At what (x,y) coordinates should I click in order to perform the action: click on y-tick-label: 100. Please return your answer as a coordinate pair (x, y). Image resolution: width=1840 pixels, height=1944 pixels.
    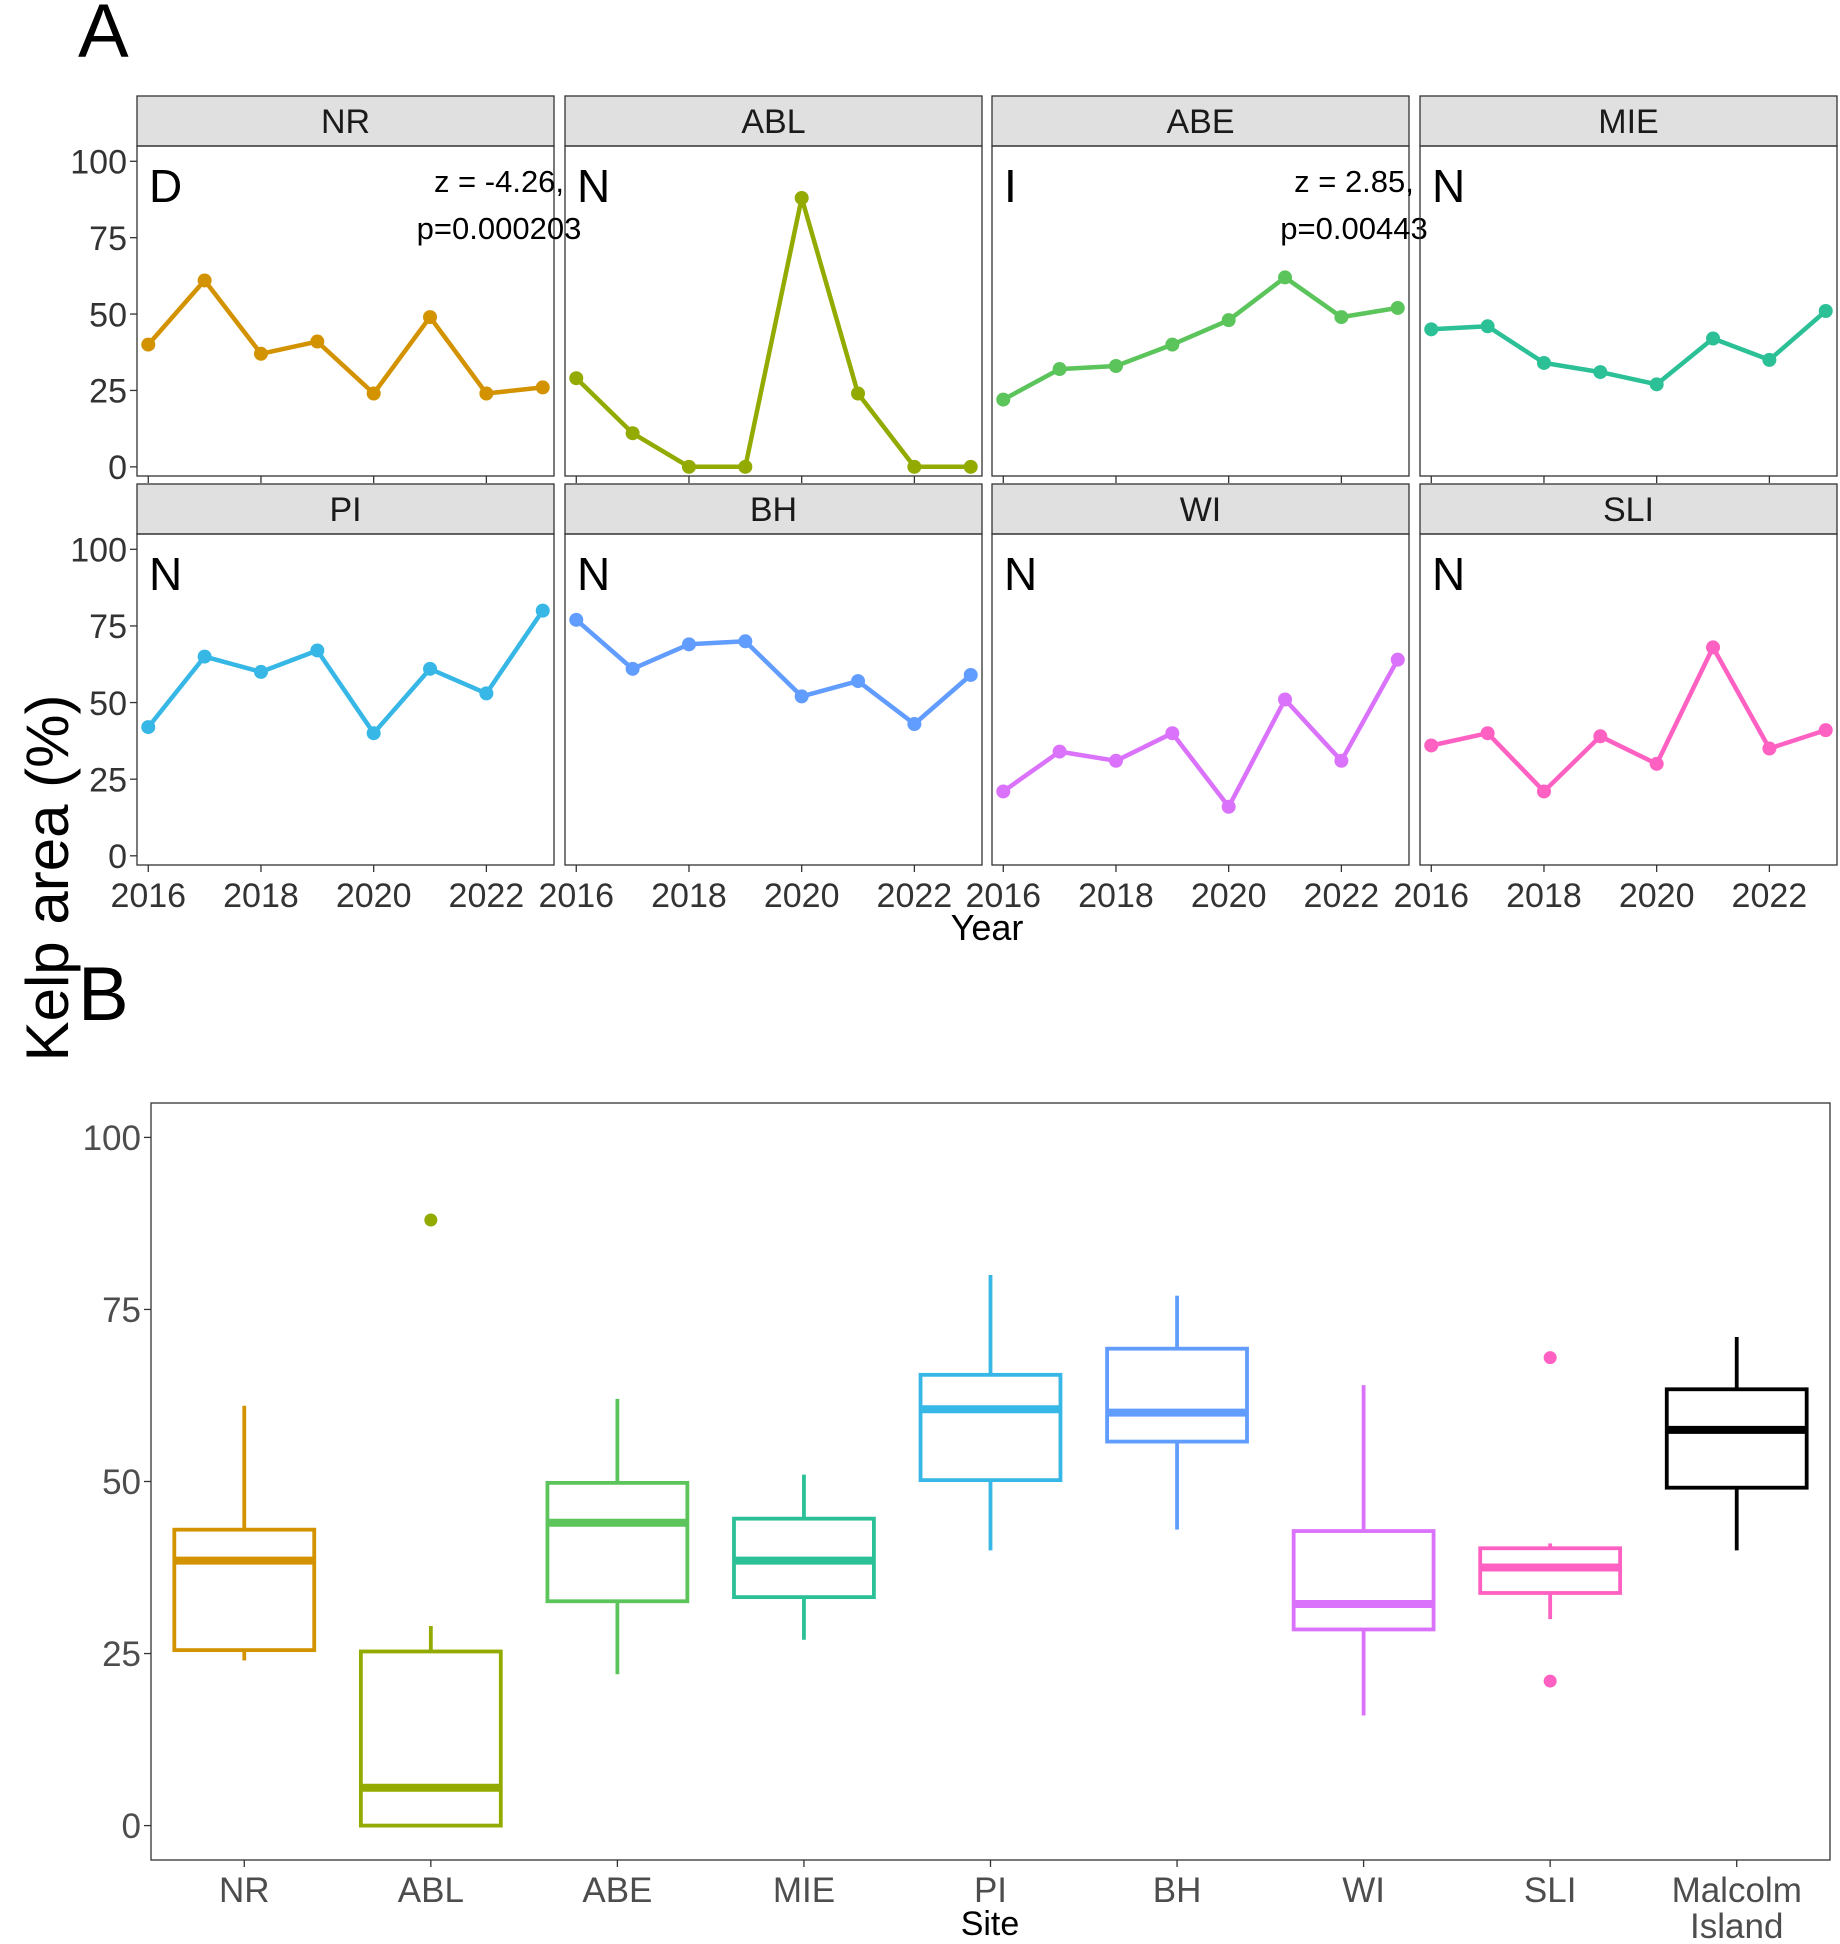
    Looking at the image, I should click on (98, 551).